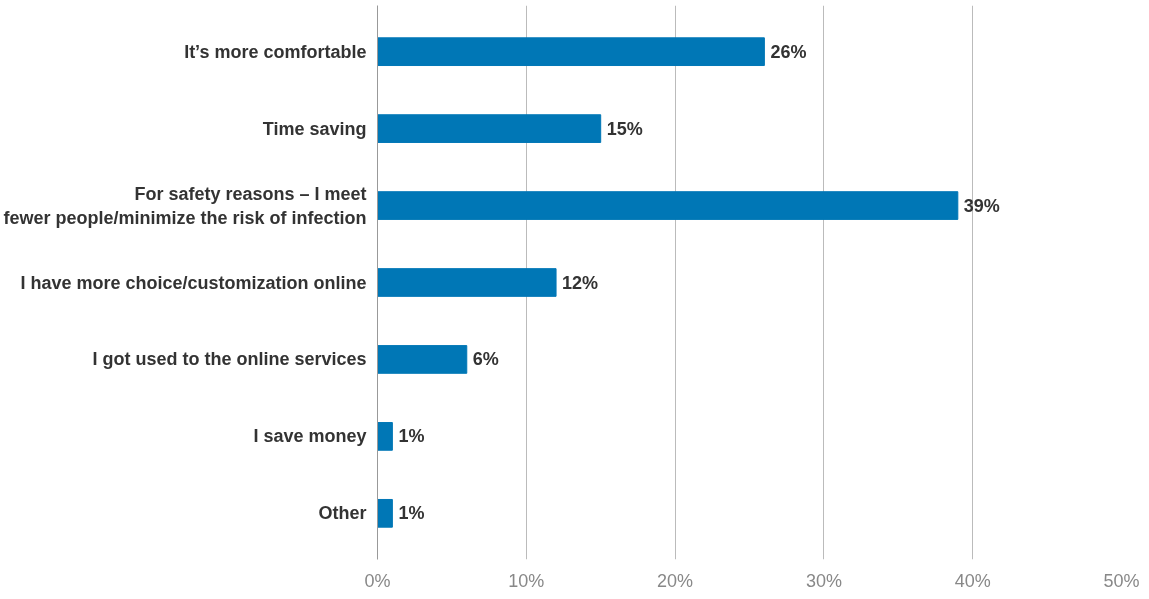  What do you see at coordinates (193, 282) in the screenshot?
I see `y-tick-label: I have more choice/customization online` at bounding box center [193, 282].